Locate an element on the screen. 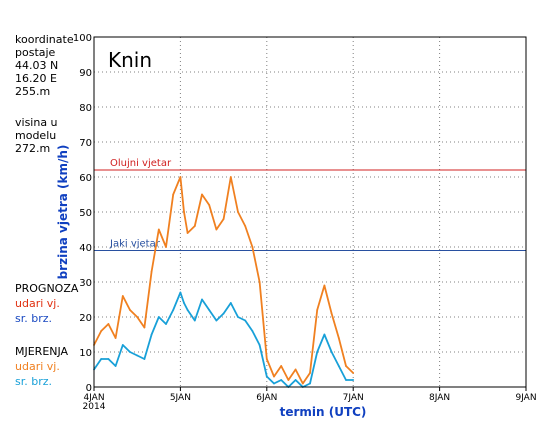 Image resolution: width=550 pixels, height=425 pixels. station-line: koordinate is located at coordinates (44, 39).